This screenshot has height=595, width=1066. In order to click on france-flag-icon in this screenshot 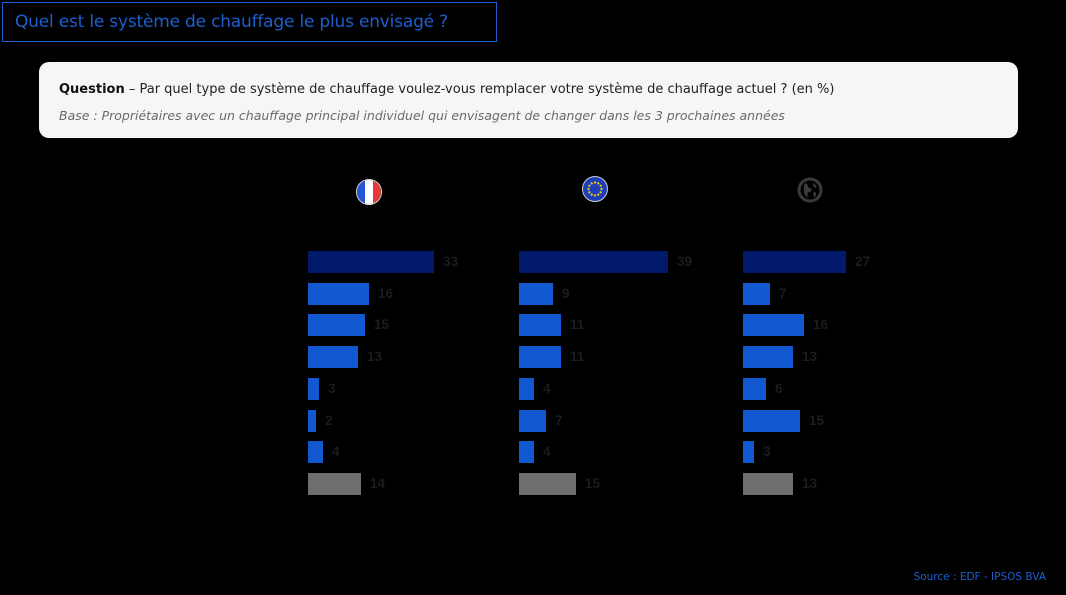, I will do `click(369, 192)`.